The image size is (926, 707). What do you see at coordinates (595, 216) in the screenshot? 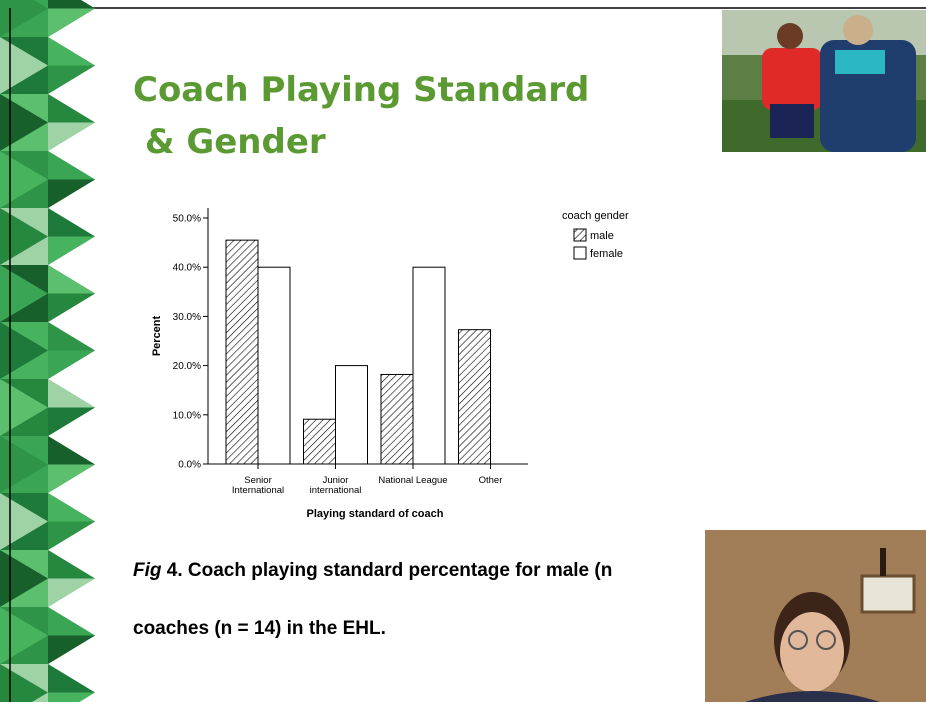
I see `legend-title: coach gender` at bounding box center [595, 216].